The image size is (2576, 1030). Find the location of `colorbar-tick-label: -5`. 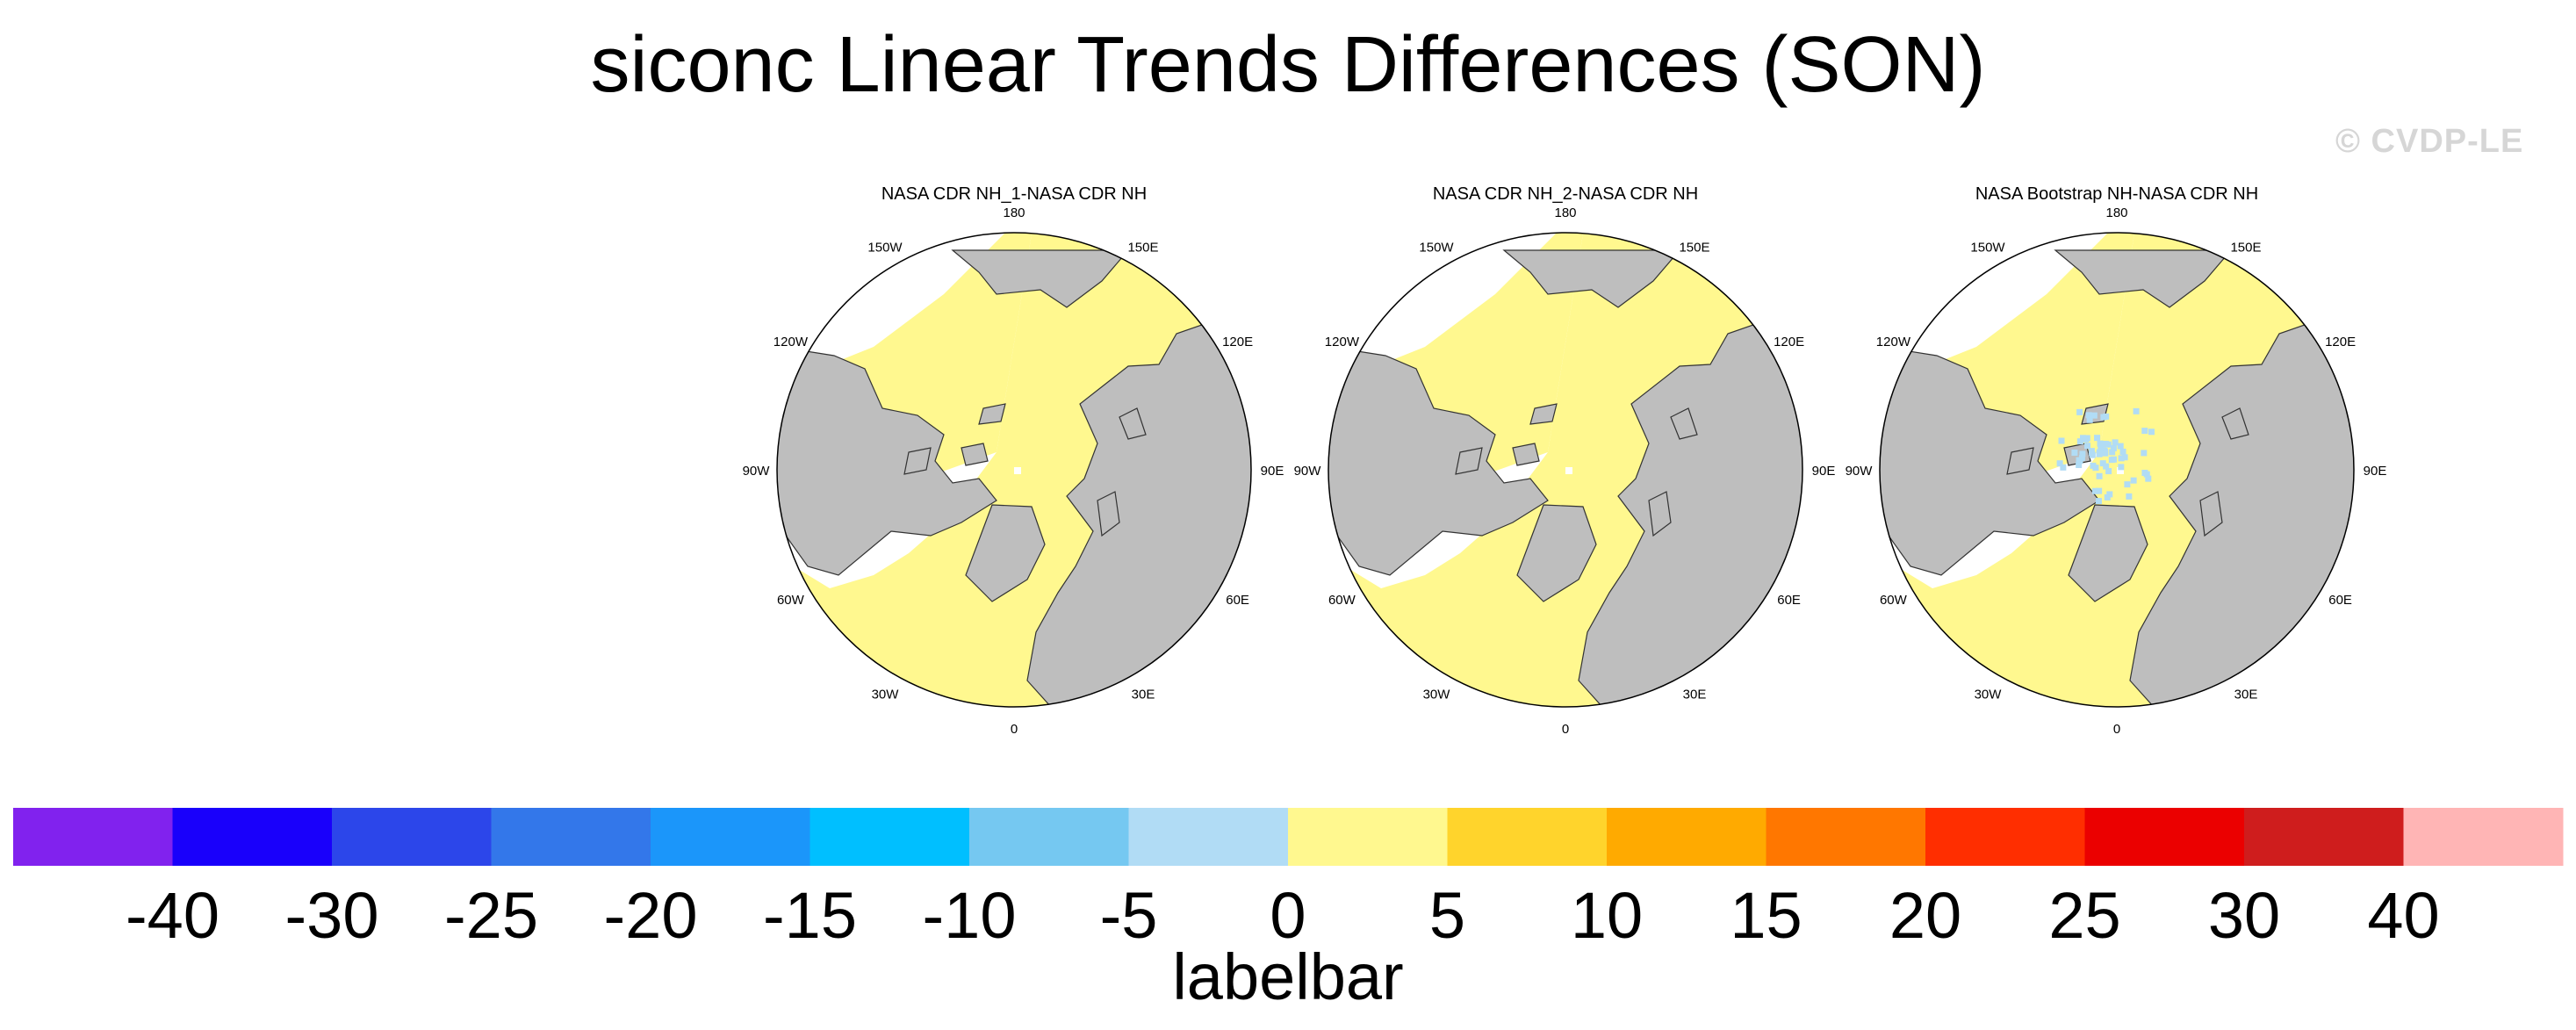

colorbar-tick-label: -5 is located at coordinates (1129, 915).